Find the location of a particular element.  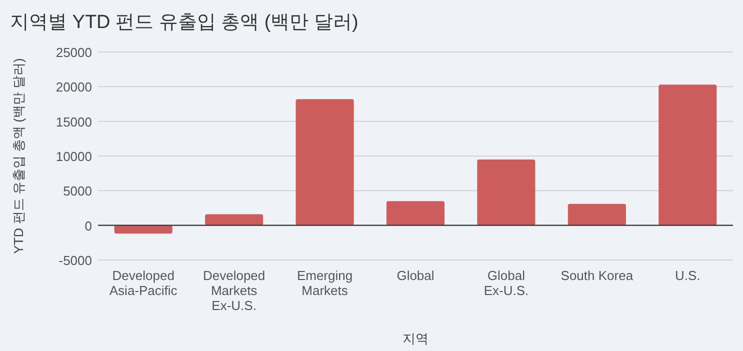

x-tick-label: Global is located at coordinates (415, 275).